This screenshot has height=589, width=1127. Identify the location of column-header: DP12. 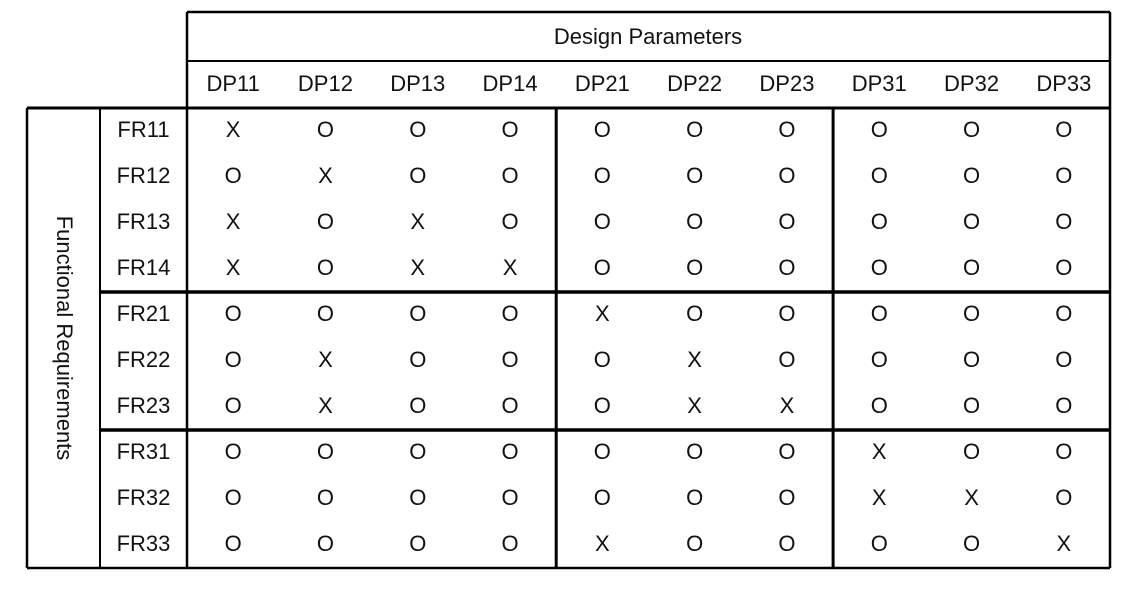
(325, 83).